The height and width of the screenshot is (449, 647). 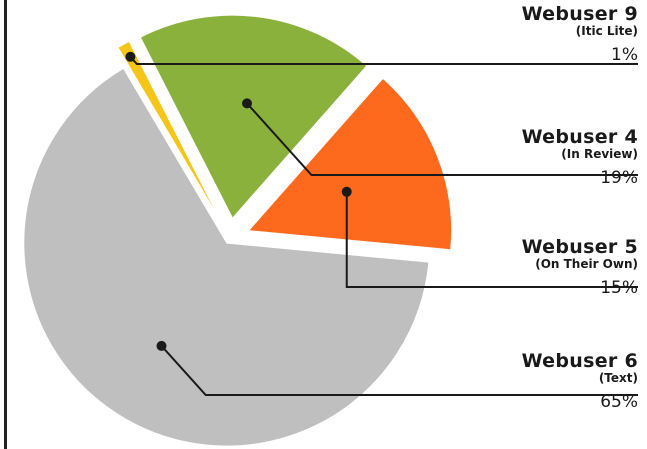 I want to click on slice-name: Webuser 6, so click(x=579, y=361).